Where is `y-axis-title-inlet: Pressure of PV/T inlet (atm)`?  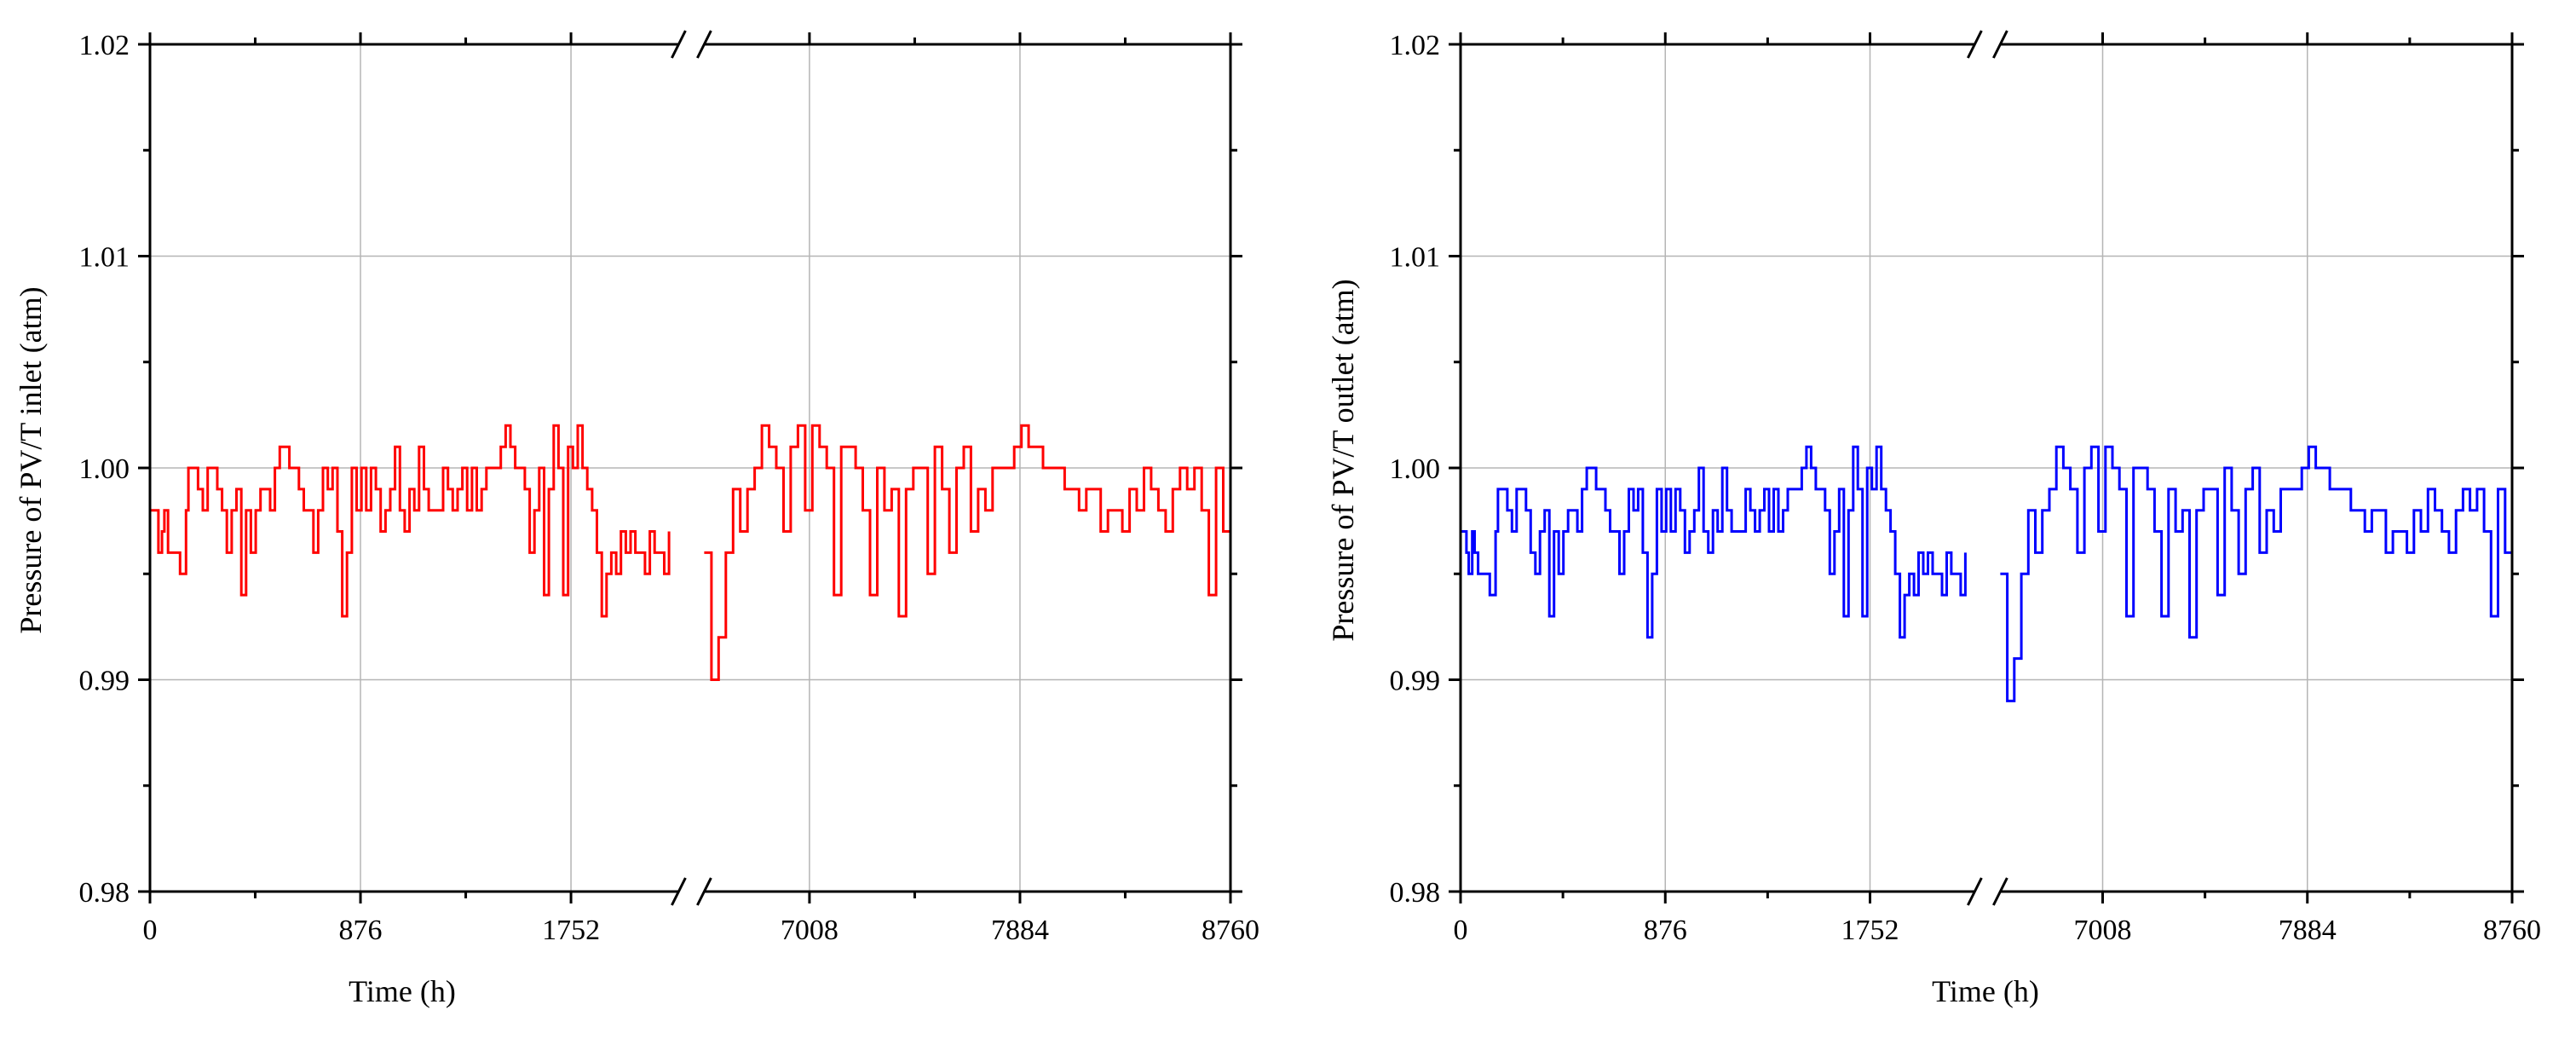 y-axis-title-inlet: Pressure of PV/T inlet (atm) is located at coordinates (31, 460).